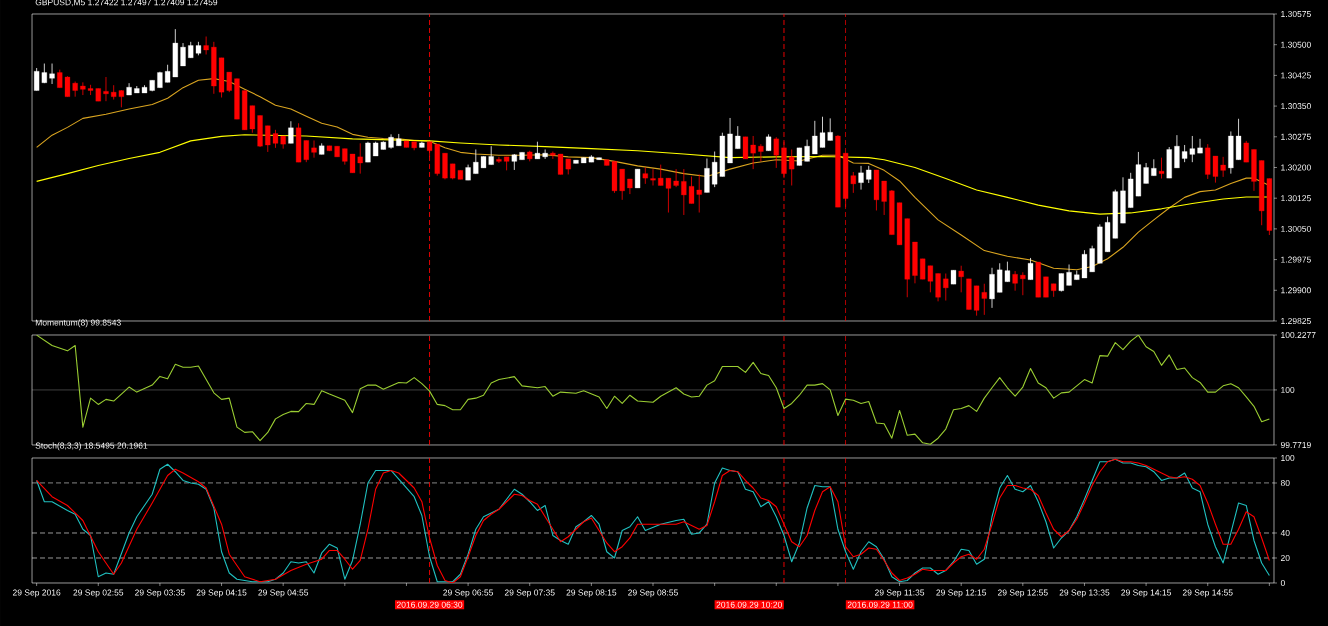 The width and height of the screenshot is (1328, 626). Describe the element at coordinates (1282, 582) in the screenshot. I see `y-tick-label: 0` at that location.